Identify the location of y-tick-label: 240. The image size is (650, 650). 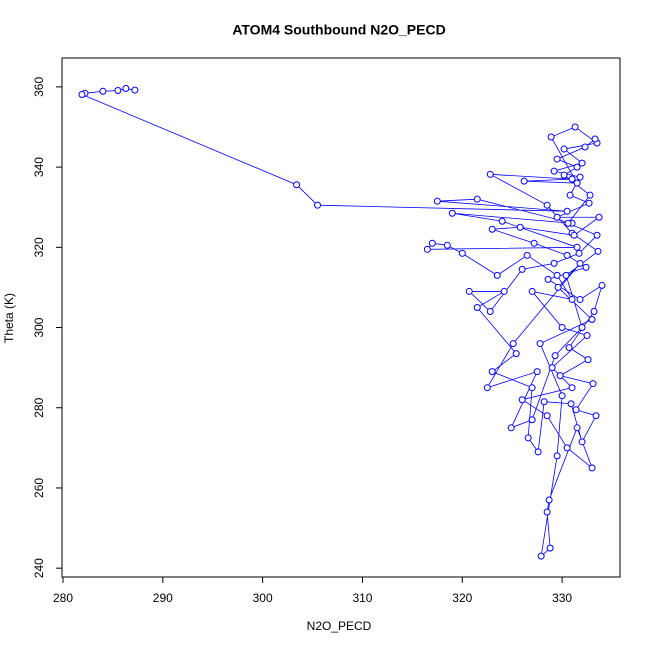
(39, 568).